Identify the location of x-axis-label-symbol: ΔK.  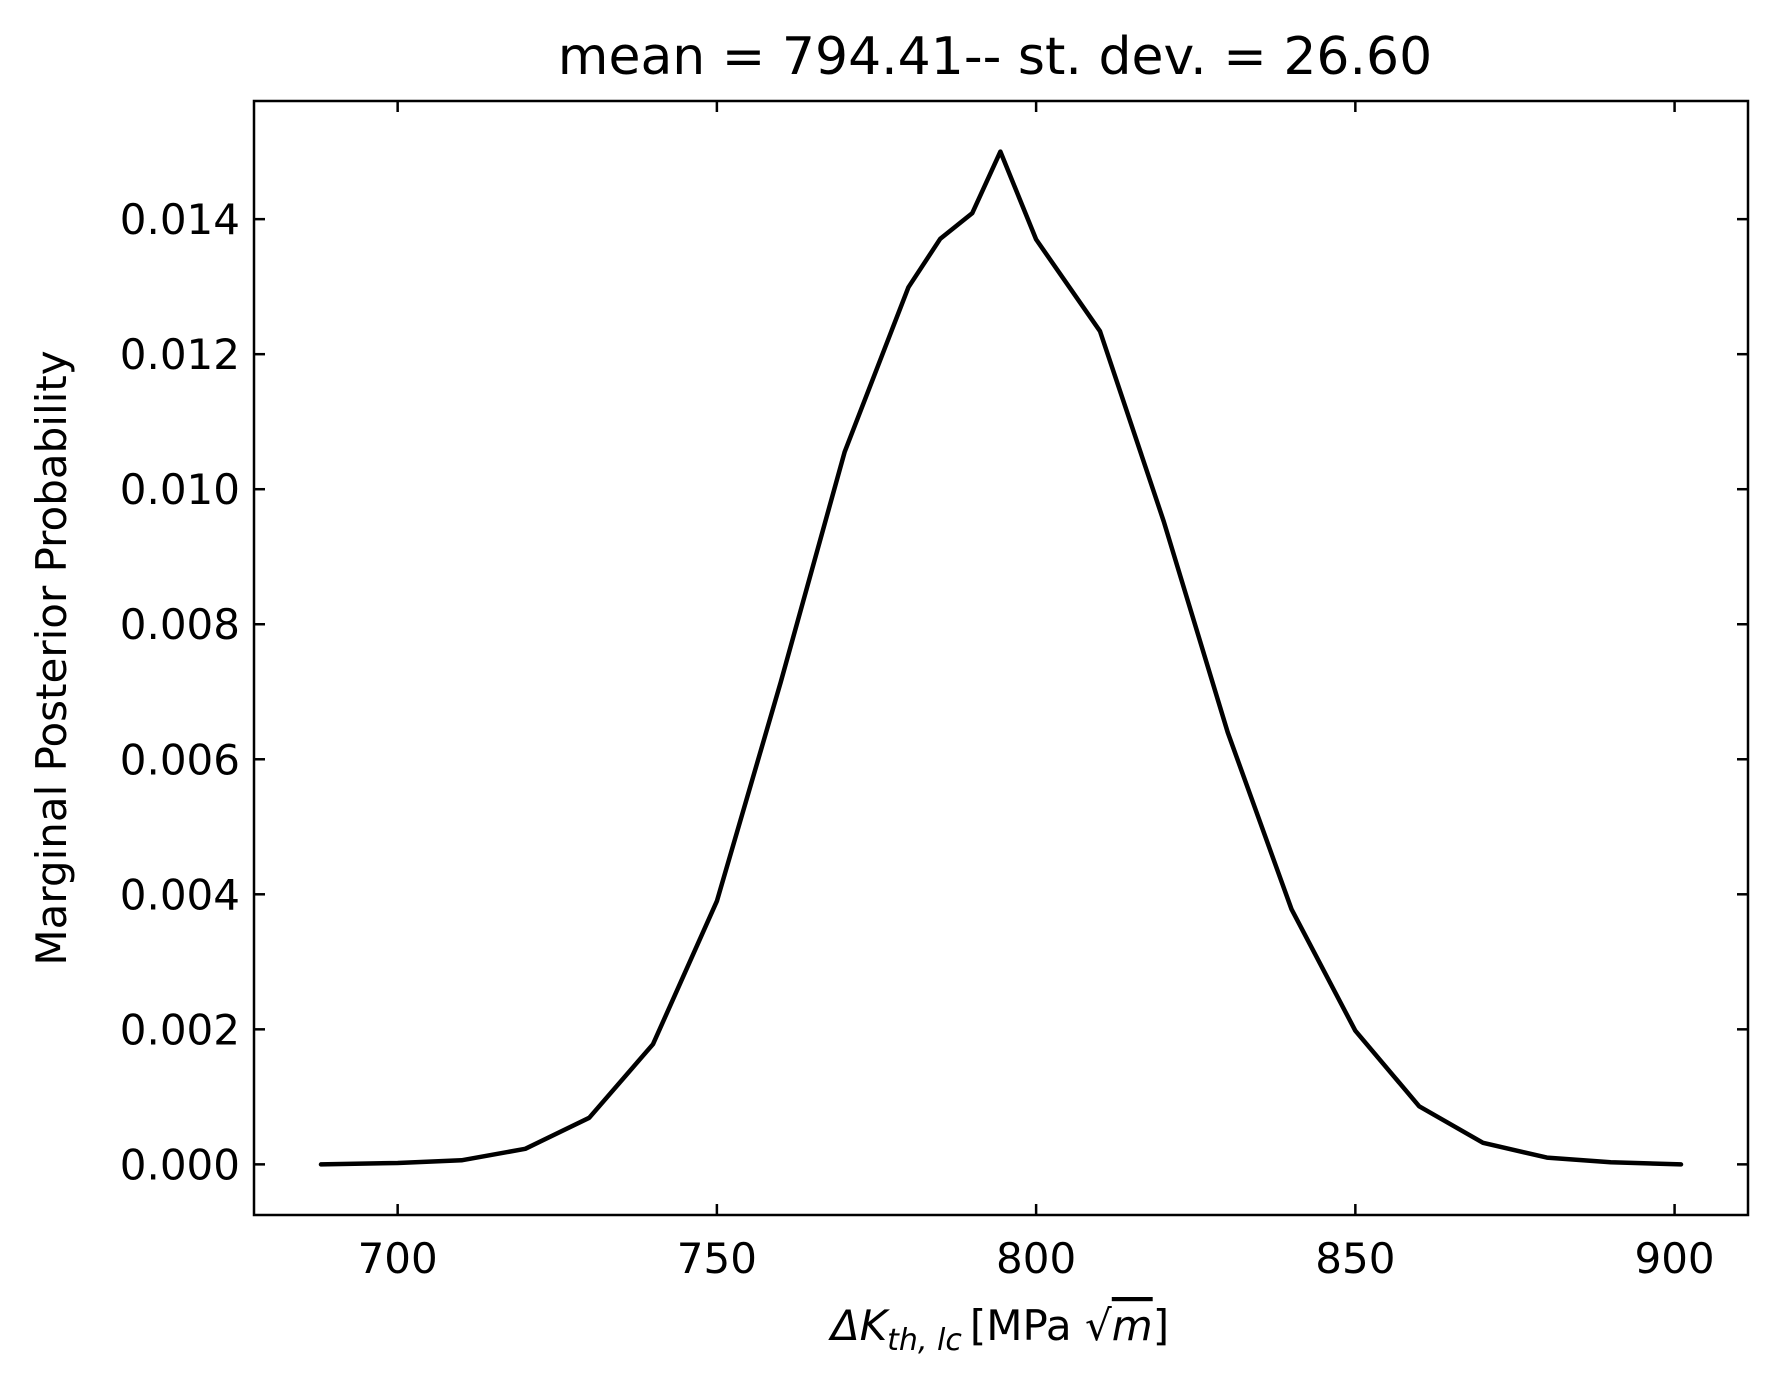
(859, 1325).